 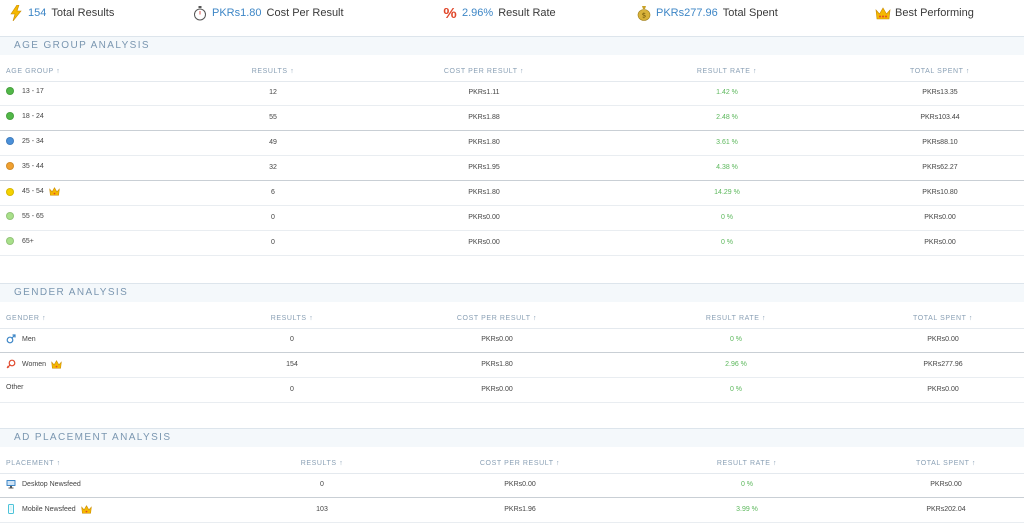 I want to click on age-cell-results: 55, so click(x=273, y=117).